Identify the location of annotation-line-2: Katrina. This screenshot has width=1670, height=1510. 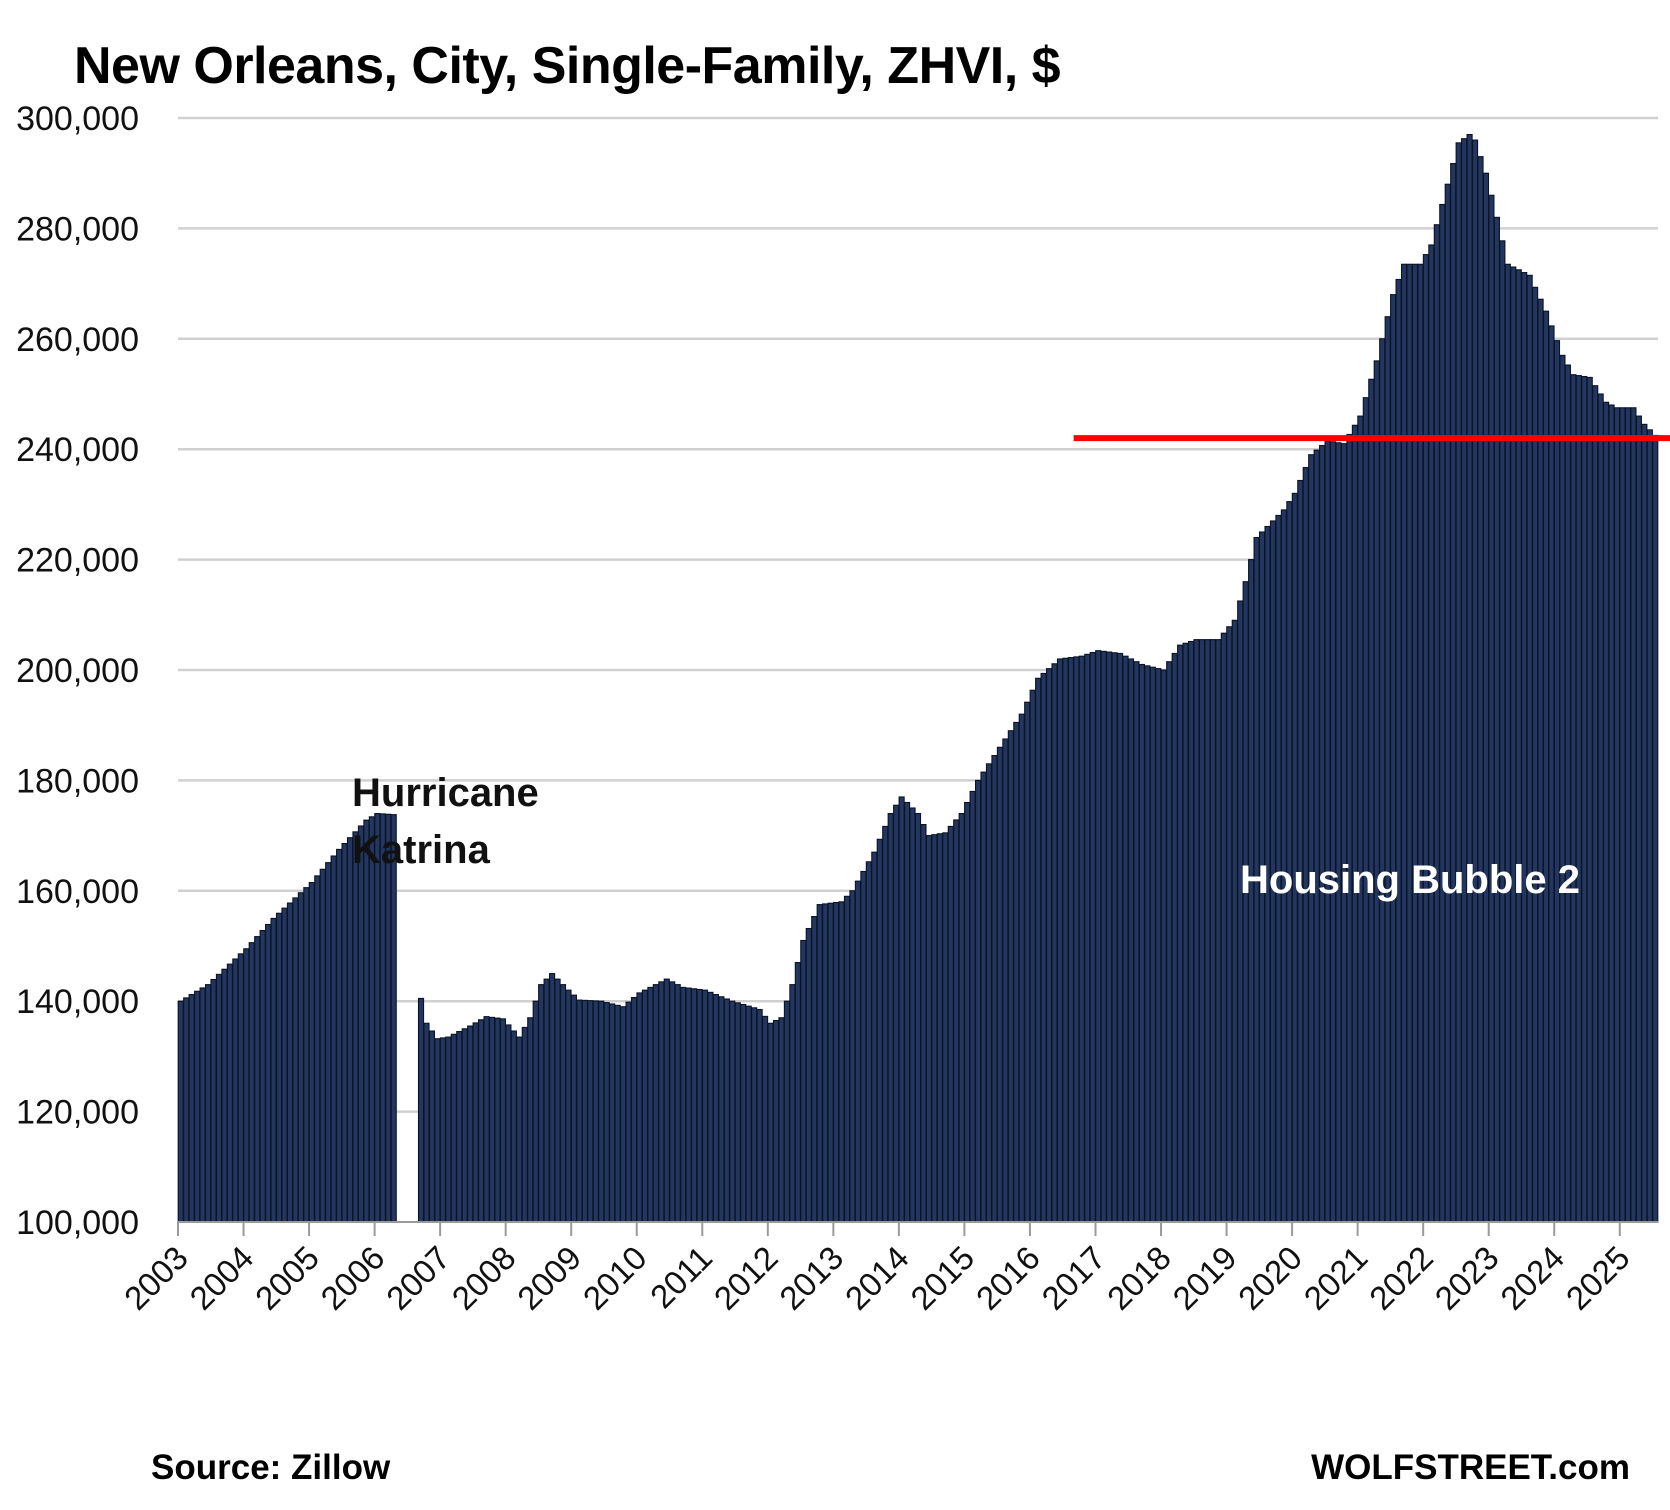
(421, 850).